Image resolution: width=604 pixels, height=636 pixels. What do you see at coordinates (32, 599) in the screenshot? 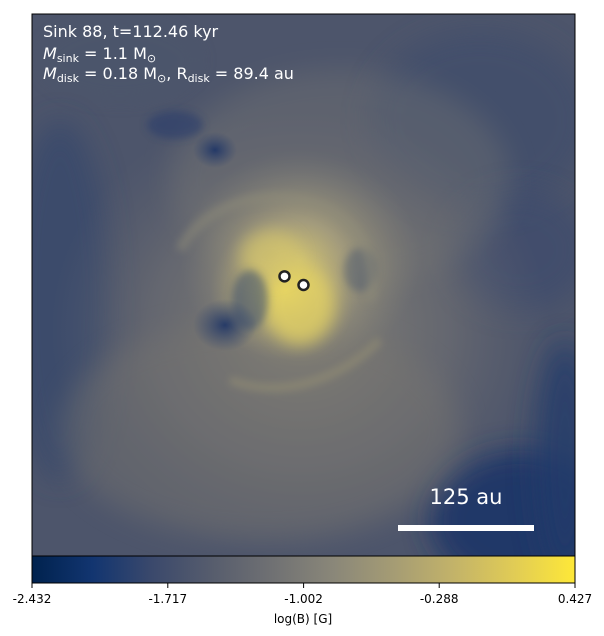
I see `colorbar-tick-label-0: -2.432` at bounding box center [32, 599].